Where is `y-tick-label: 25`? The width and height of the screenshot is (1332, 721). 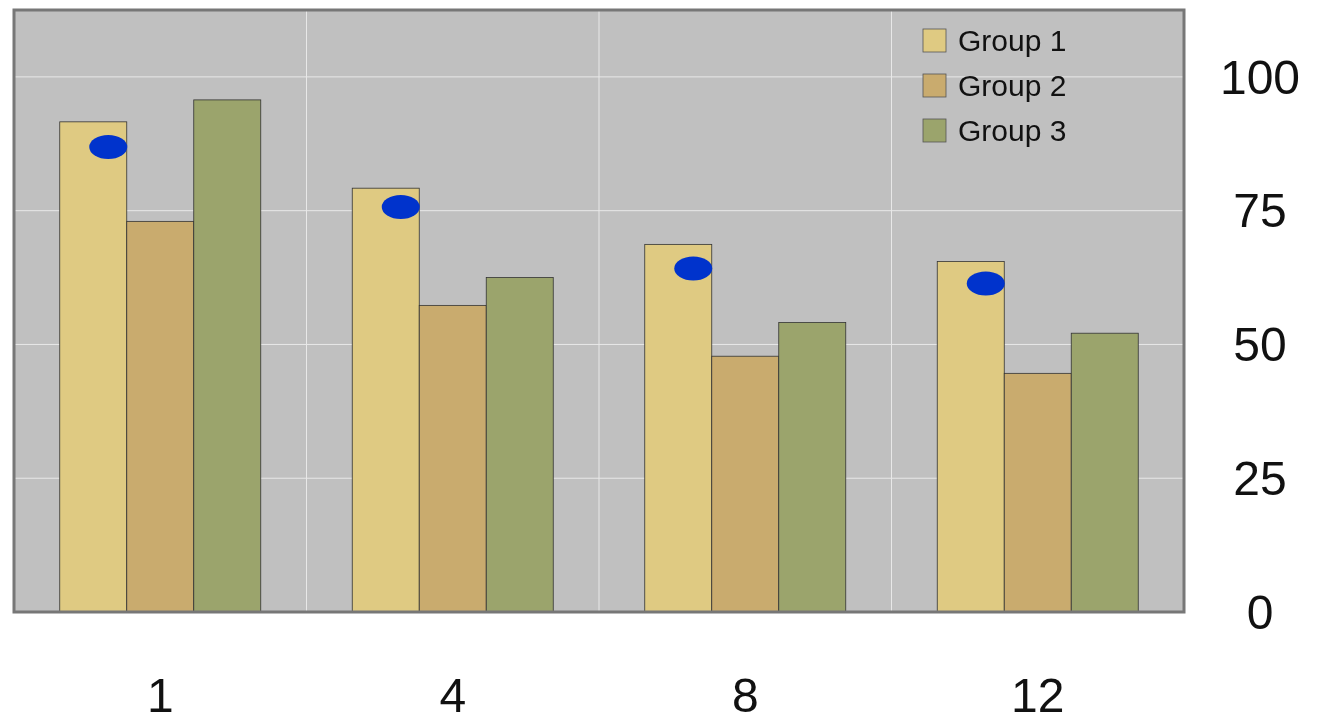 y-tick-label: 25 is located at coordinates (1260, 479).